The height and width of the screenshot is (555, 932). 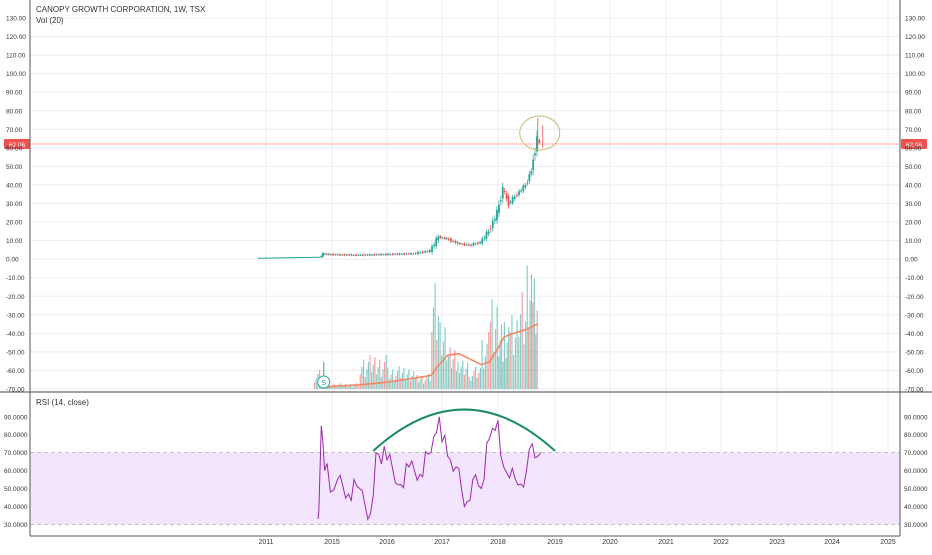 I want to click on time-tick-label: 2011, so click(x=265, y=542).